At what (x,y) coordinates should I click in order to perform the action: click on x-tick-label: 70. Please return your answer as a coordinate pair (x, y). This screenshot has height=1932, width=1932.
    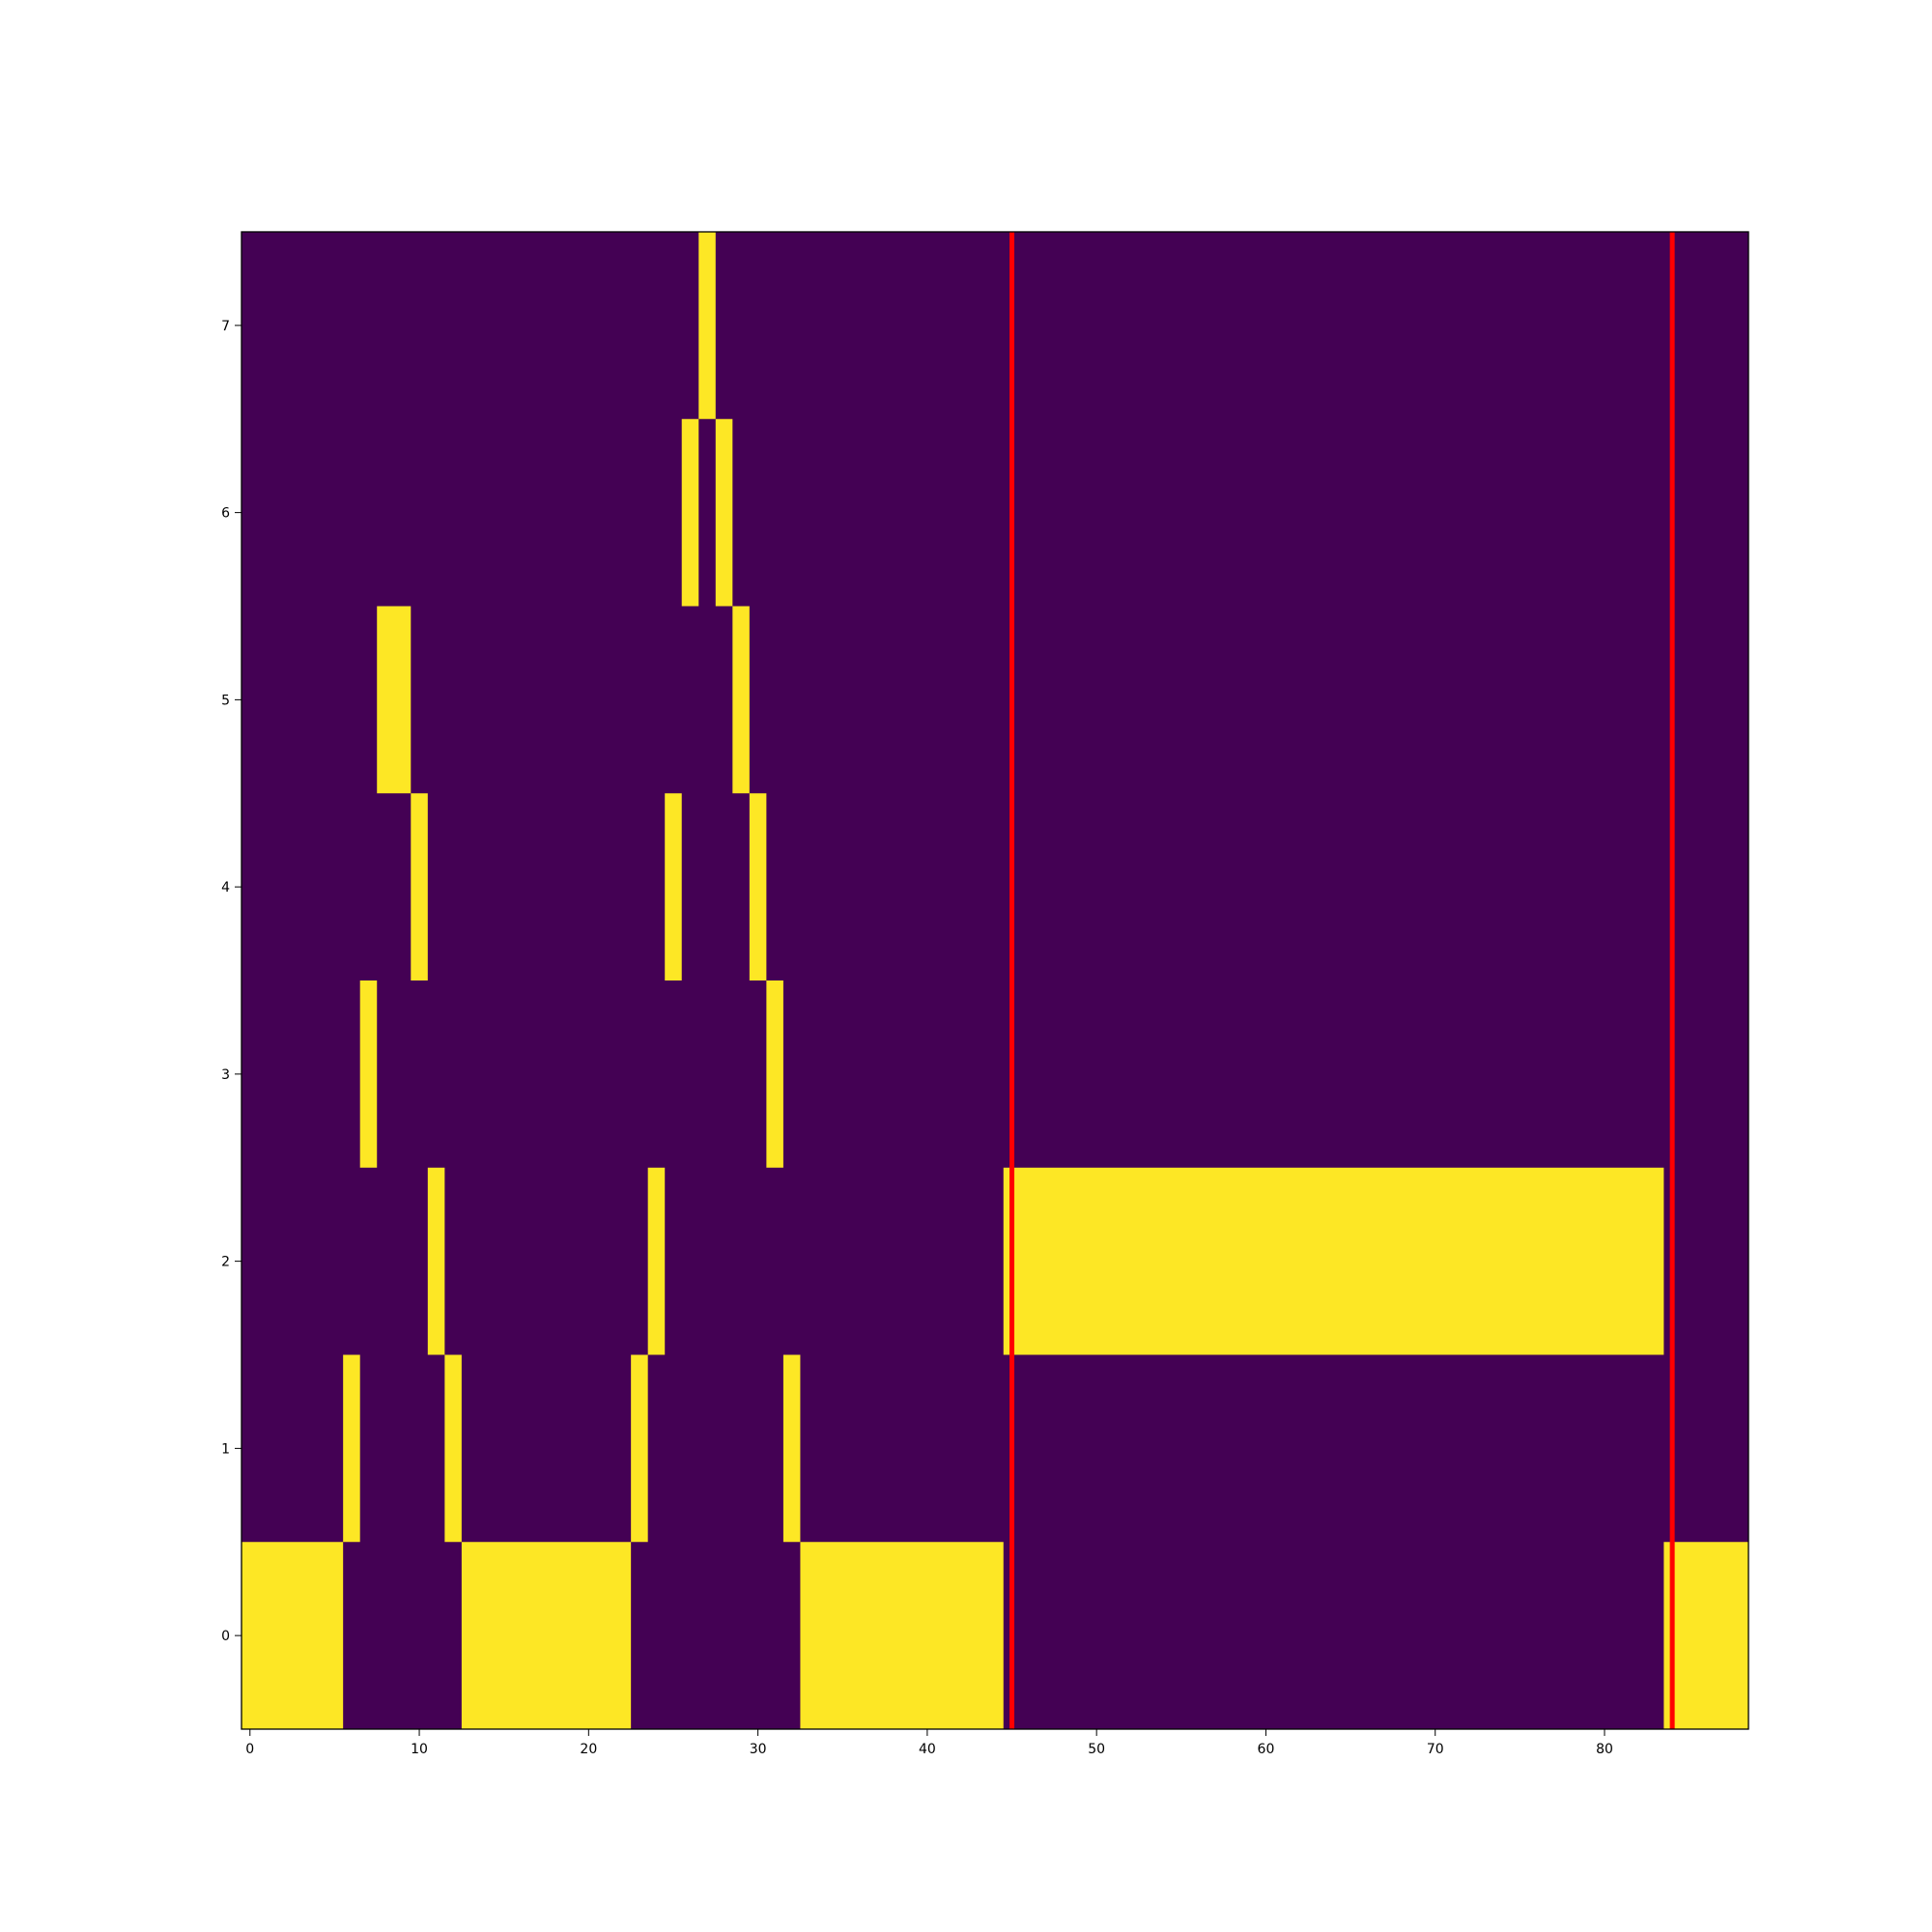
    Looking at the image, I should click on (1435, 1749).